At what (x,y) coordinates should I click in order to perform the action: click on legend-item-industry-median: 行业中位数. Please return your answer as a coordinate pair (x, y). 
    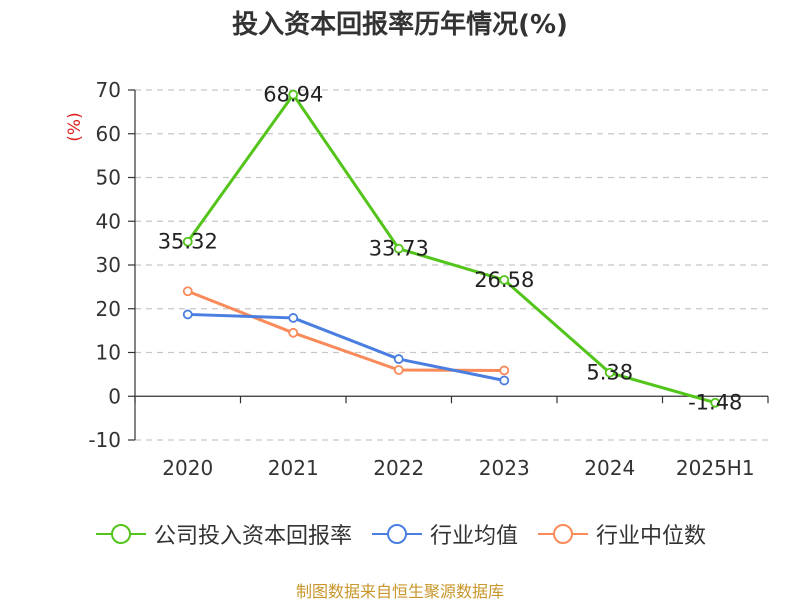
    Looking at the image, I should click on (621, 534).